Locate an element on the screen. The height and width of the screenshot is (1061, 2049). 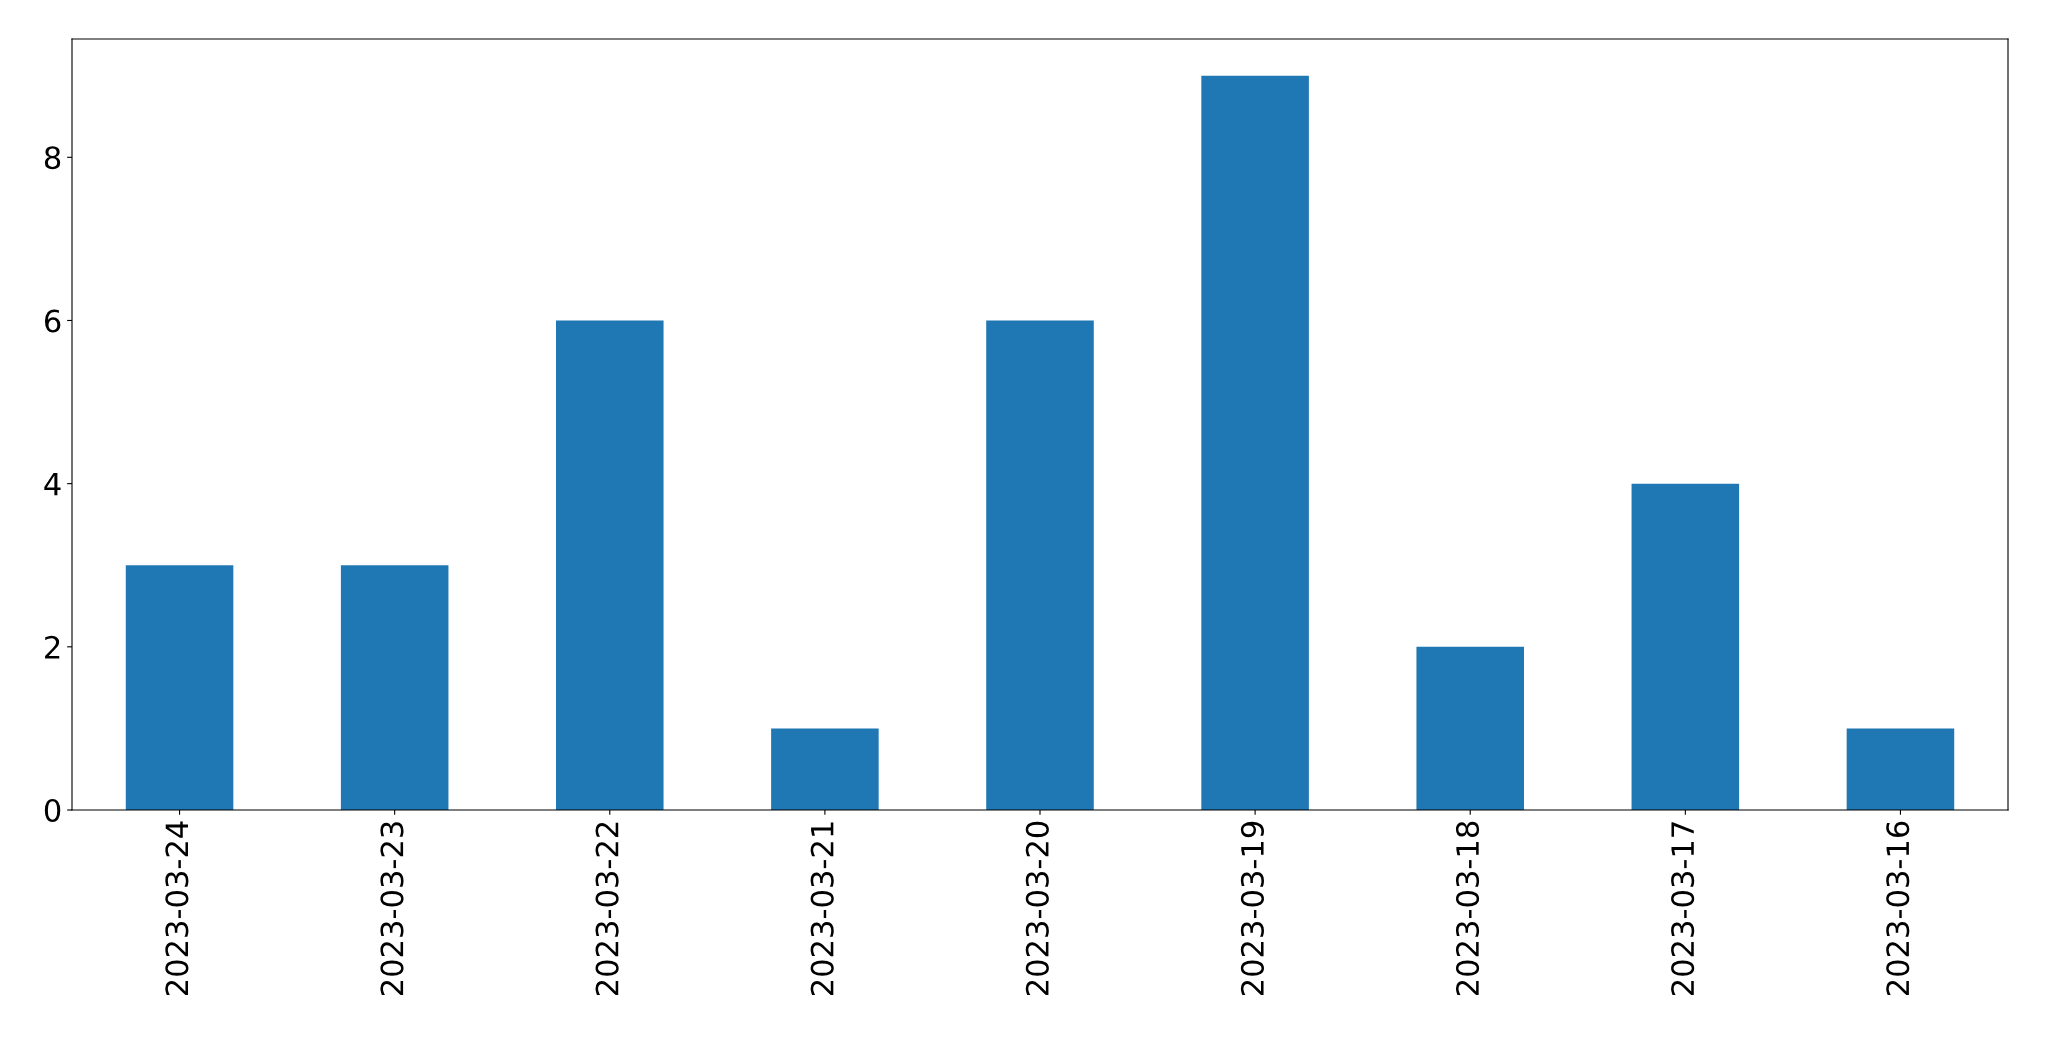
y-tick-label: 0 is located at coordinates (52, 810).